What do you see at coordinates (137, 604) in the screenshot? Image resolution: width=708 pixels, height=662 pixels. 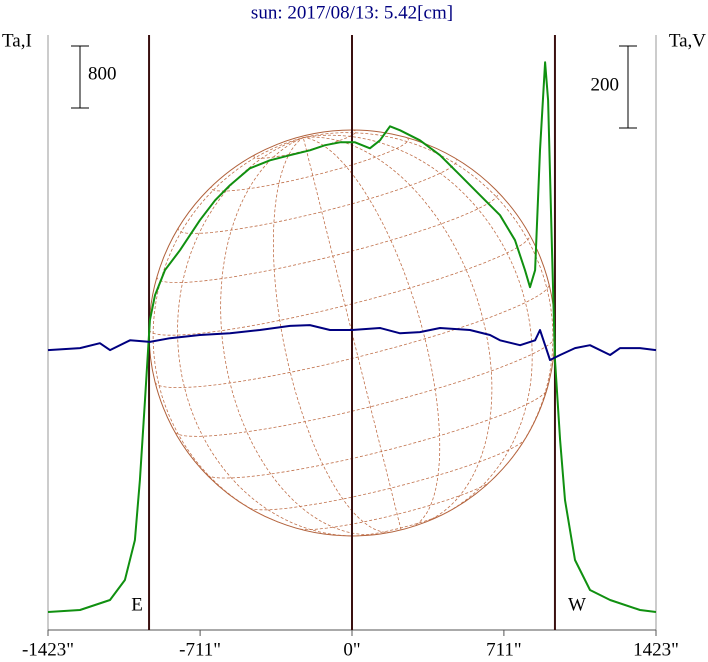 I see `limb-label: E` at bounding box center [137, 604].